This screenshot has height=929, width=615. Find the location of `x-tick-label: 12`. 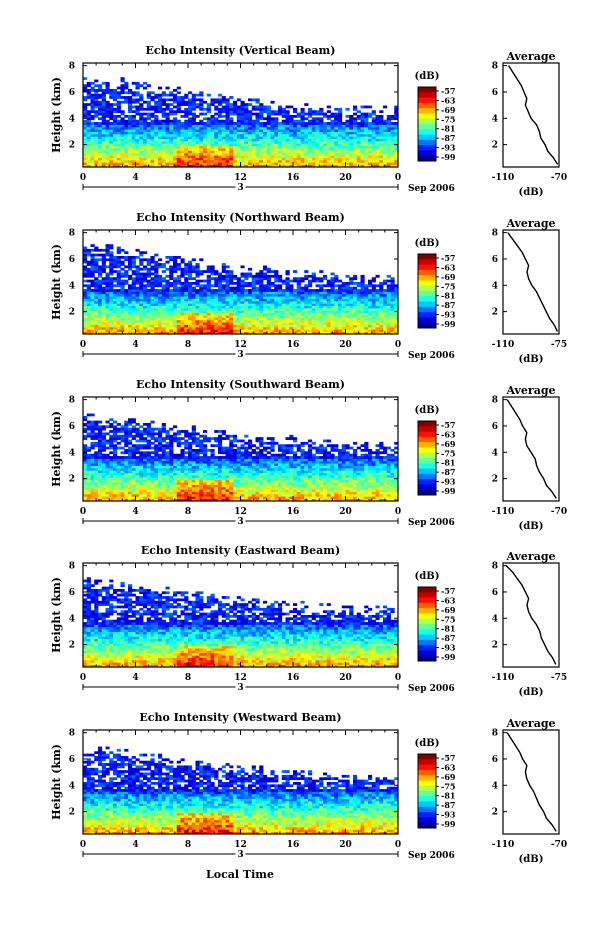

x-tick-label: 12 is located at coordinates (240, 345).